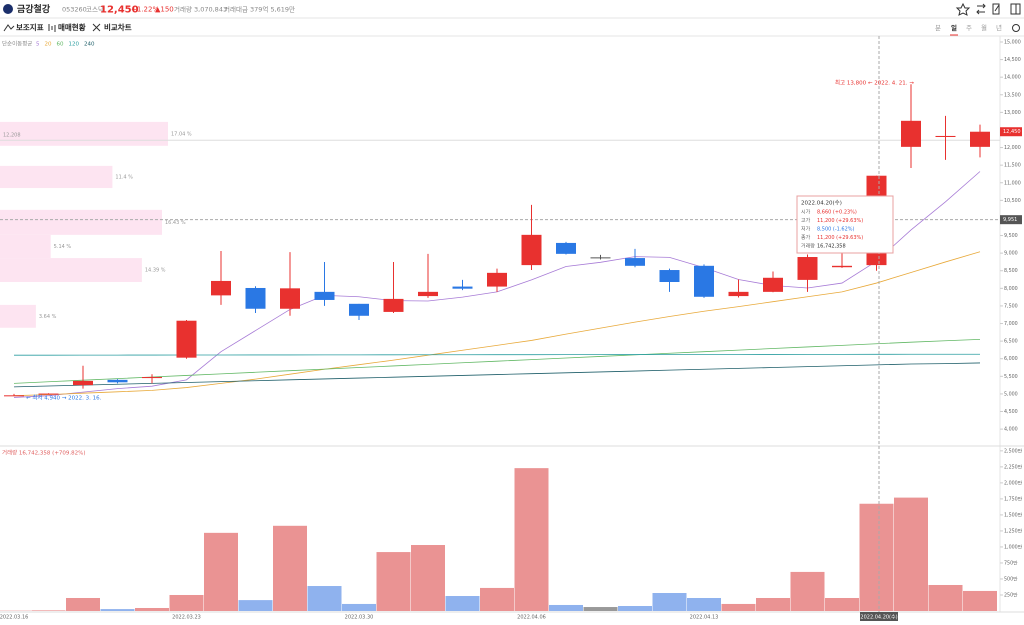 This screenshot has height=625, width=1024. What do you see at coordinates (60, 45) in the screenshot?
I see `legend-entry: 60` at bounding box center [60, 45].